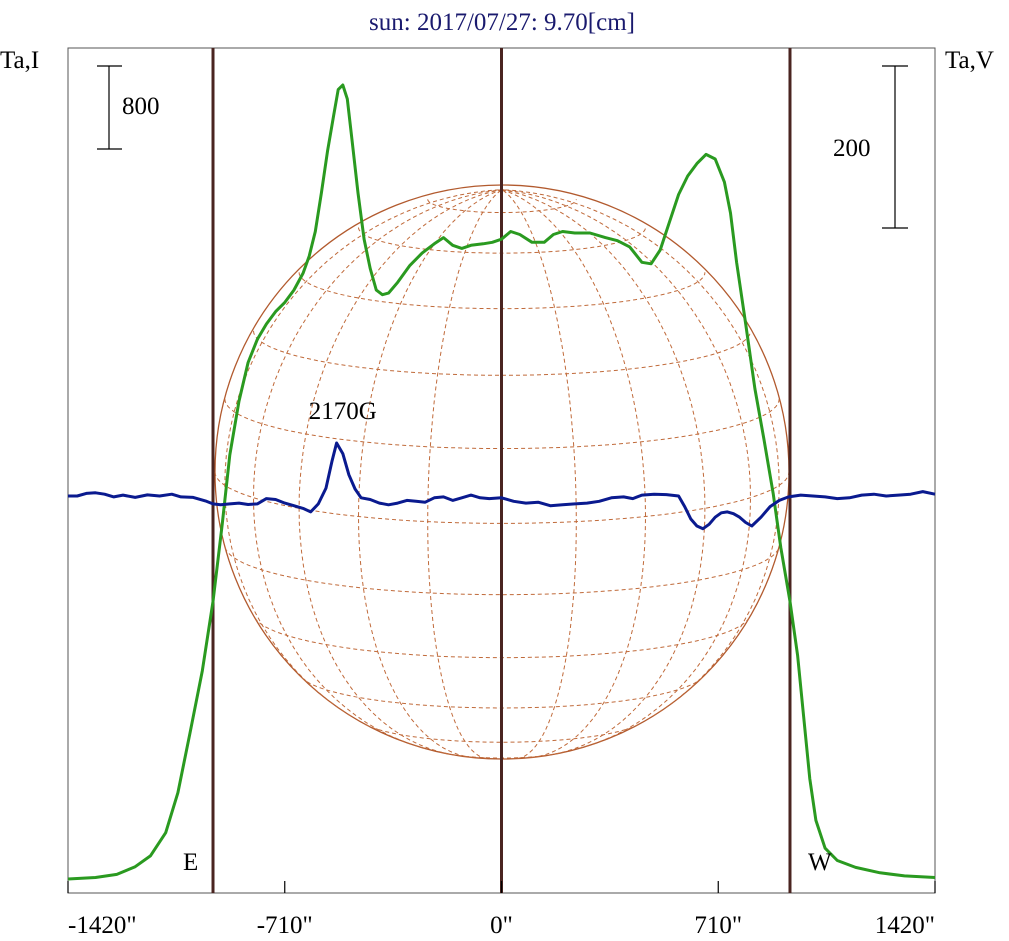 The width and height of the screenshot is (1009, 941). I want to click on source-annotation: 2170G, so click(343, 411).